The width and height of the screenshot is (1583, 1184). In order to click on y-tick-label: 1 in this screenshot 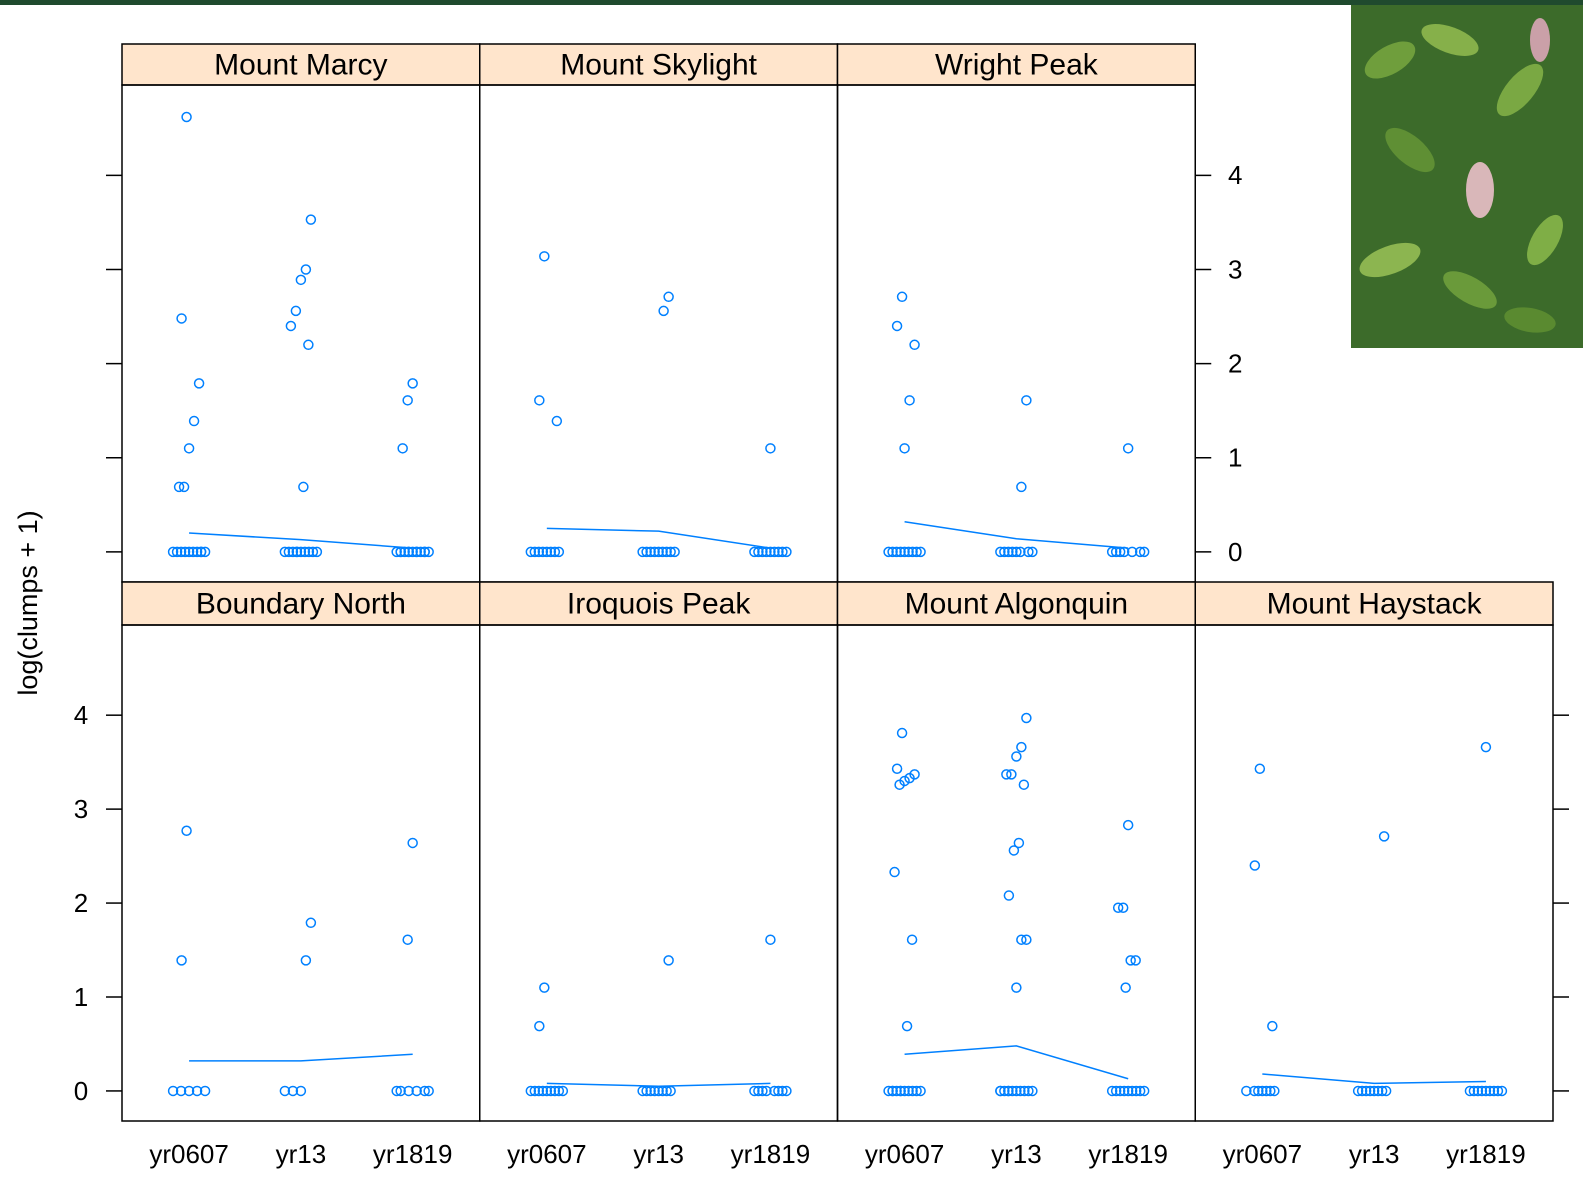, I will do `click(81, 997)`.